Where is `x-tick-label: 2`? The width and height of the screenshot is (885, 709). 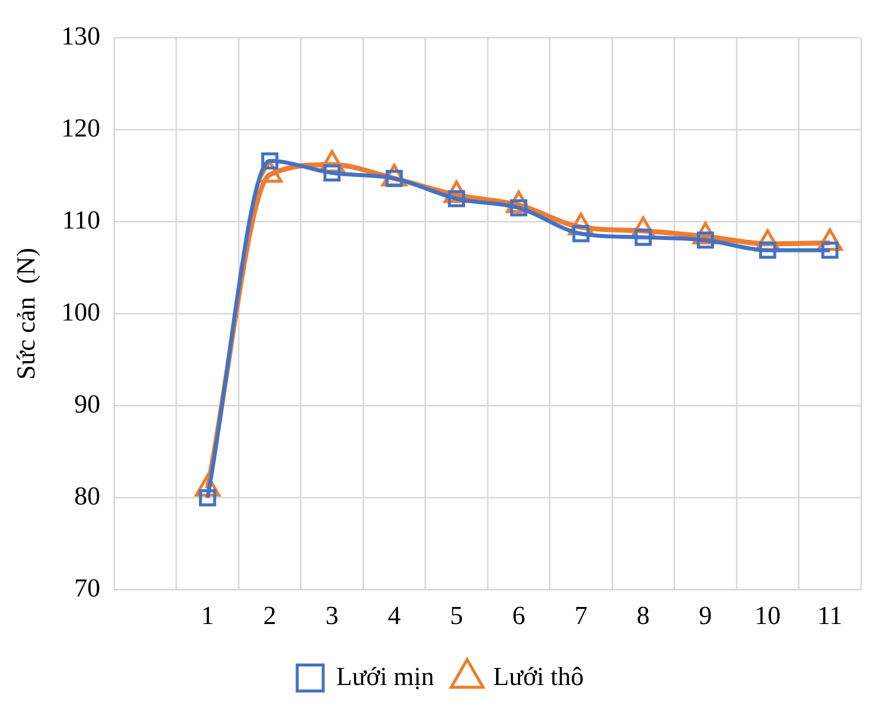 x-tick-label: 2 is located at coordinates (269, 615).